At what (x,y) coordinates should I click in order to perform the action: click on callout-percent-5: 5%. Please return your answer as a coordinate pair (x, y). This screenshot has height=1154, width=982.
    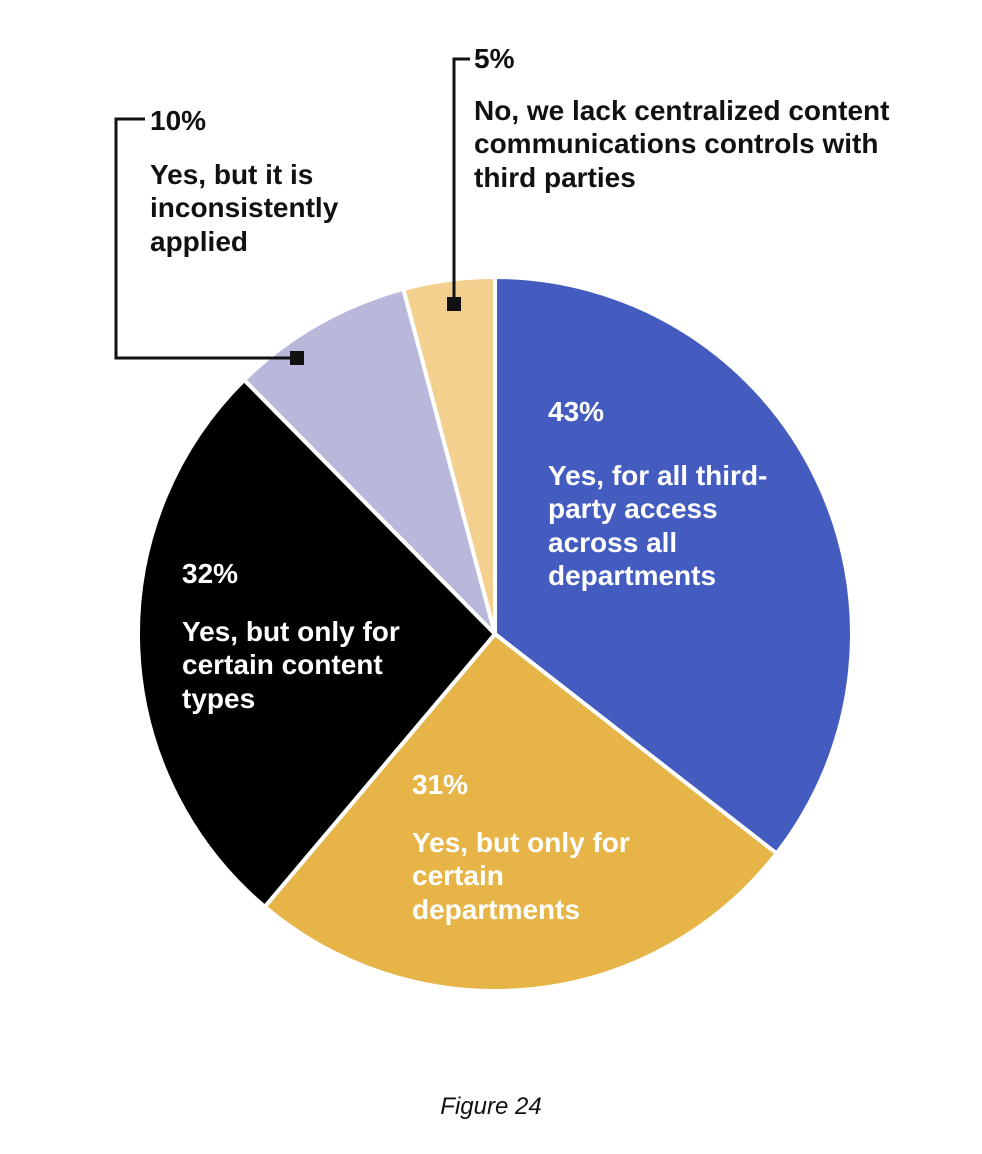
    Looking at the image, I should click on (494, 58).